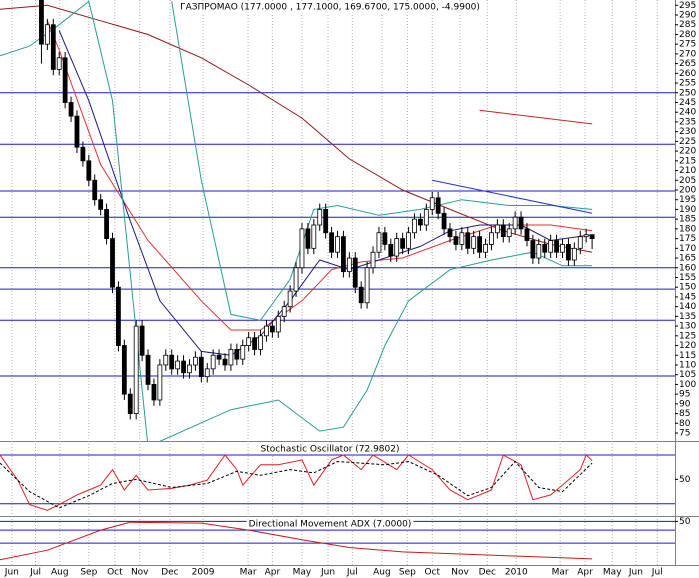  What do you see at coordinates (687, 161) in the screenshot?
I see `y-tick-label: 215` at bounding box center [687, 161].